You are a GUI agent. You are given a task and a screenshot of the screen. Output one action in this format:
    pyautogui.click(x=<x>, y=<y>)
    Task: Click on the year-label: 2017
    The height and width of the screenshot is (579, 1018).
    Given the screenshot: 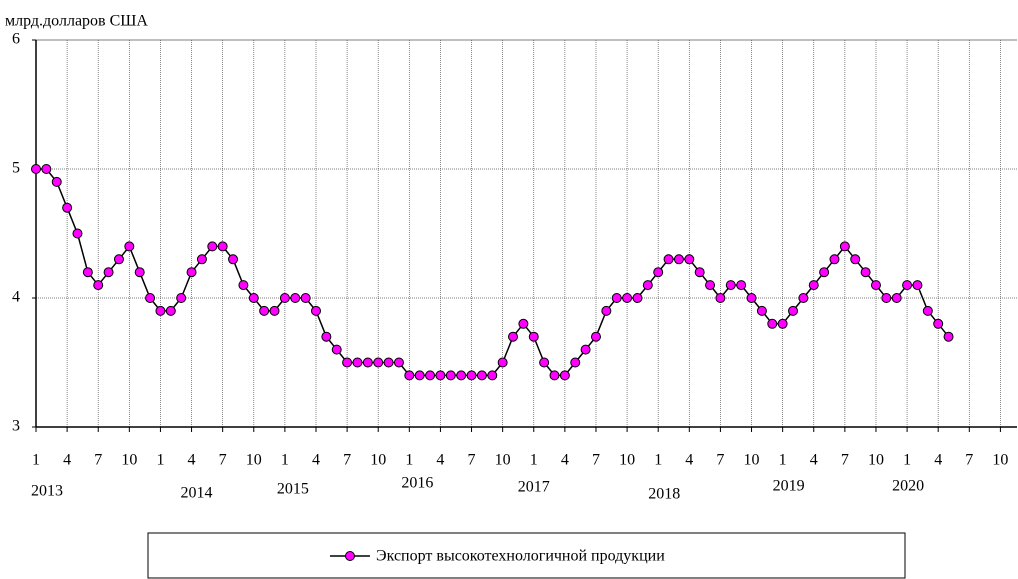 What is the action you would take?
    pyautogui.click(x=534, y=487)
    